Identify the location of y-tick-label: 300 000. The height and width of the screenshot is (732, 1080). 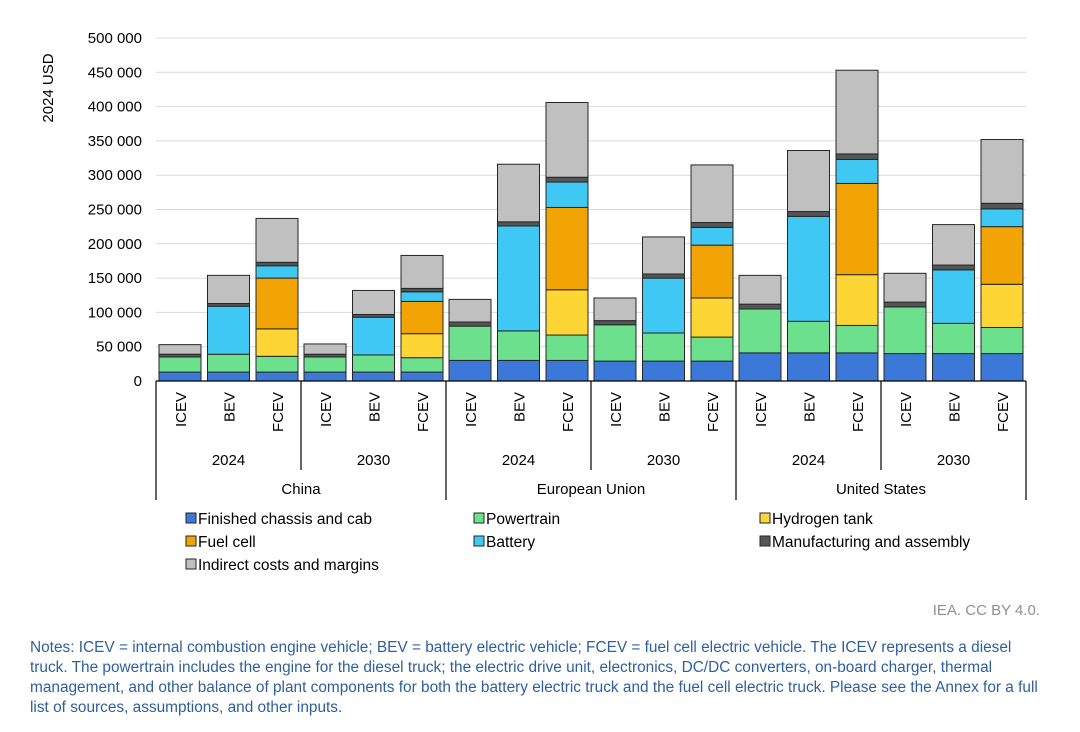
(115, 175).